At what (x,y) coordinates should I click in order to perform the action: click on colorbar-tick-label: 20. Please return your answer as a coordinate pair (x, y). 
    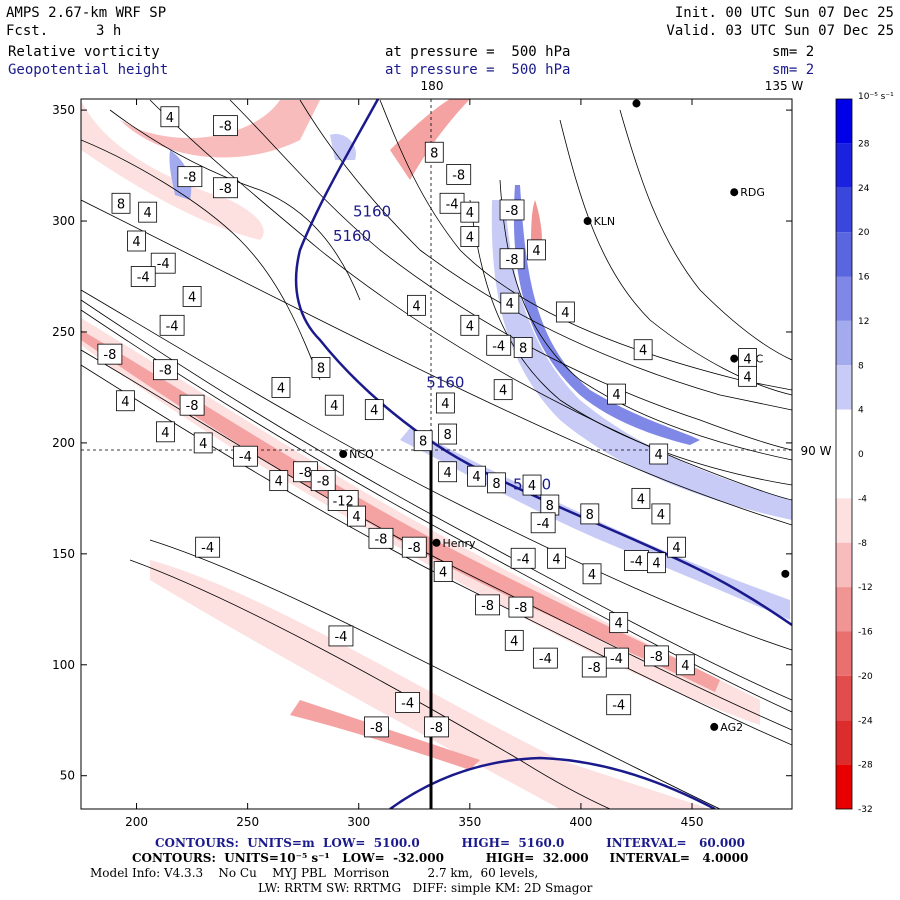
    Looking at the image, I should click on (864, 233).